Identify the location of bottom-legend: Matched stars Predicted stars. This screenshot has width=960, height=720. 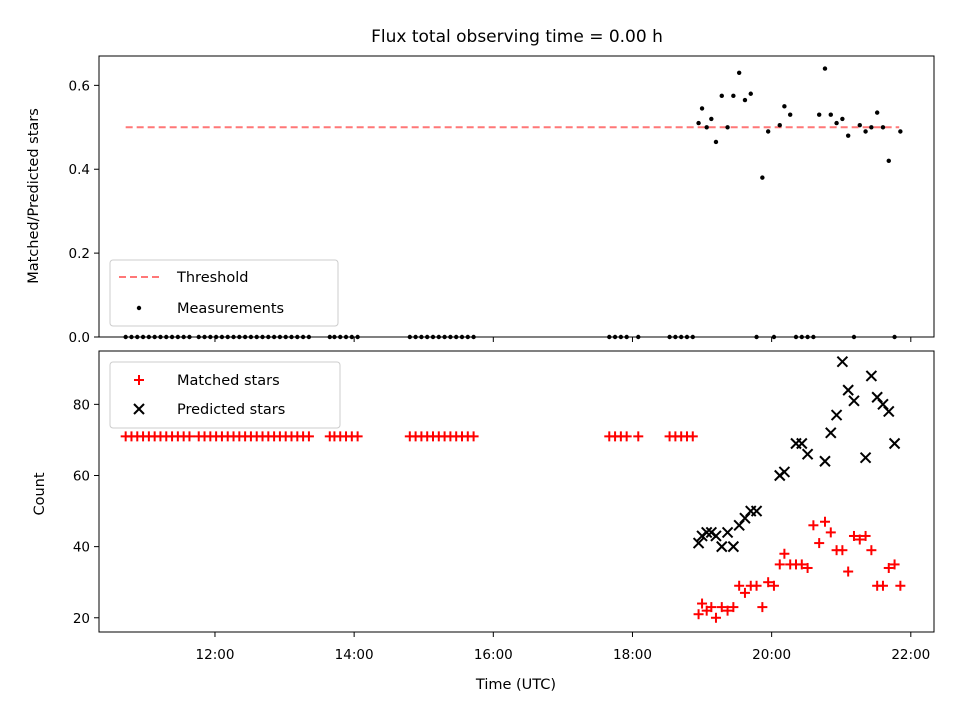
(225, 395).